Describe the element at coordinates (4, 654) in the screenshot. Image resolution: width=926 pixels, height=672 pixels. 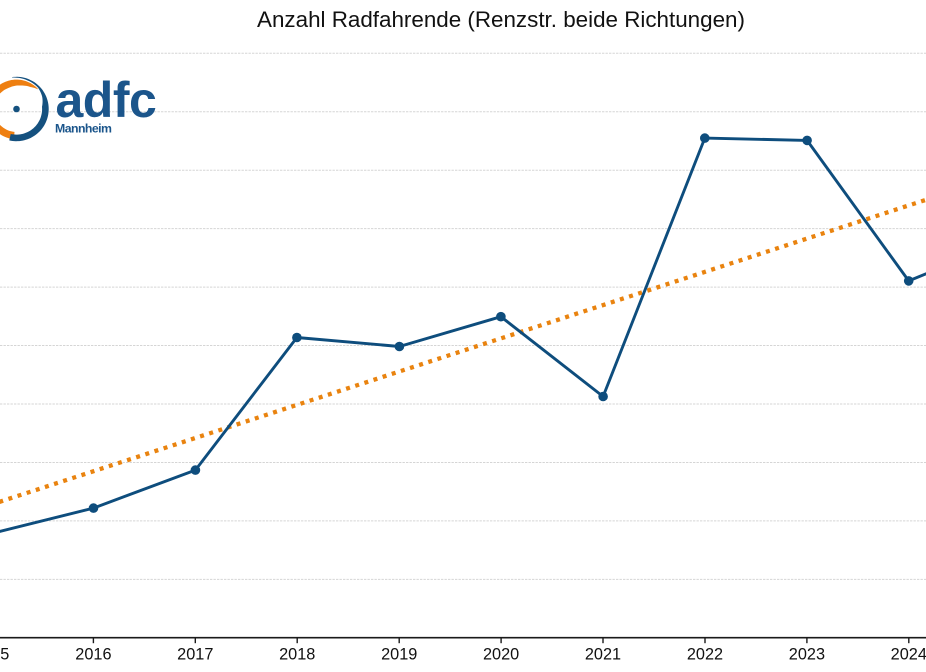
I see `svg-text: 2015` at that location.